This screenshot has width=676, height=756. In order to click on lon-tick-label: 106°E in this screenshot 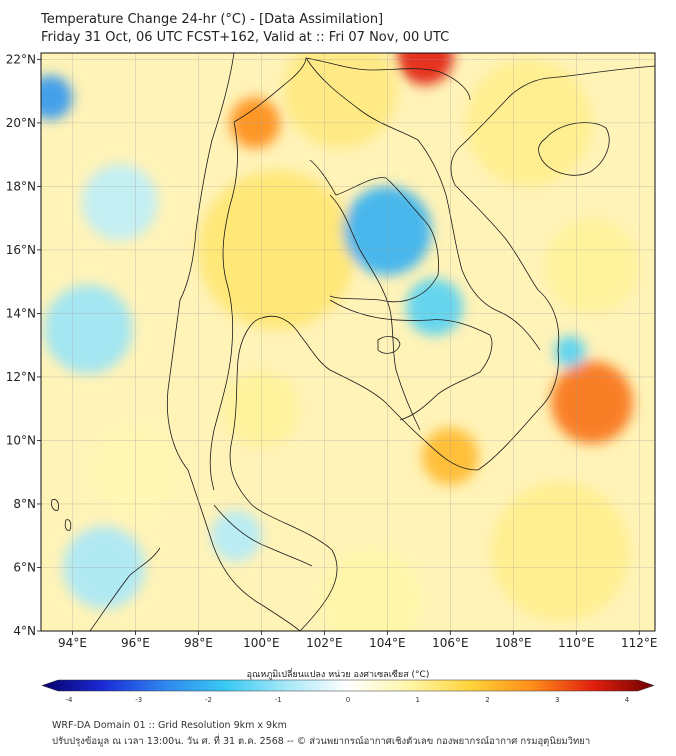, I will do `click(450, 643)`.